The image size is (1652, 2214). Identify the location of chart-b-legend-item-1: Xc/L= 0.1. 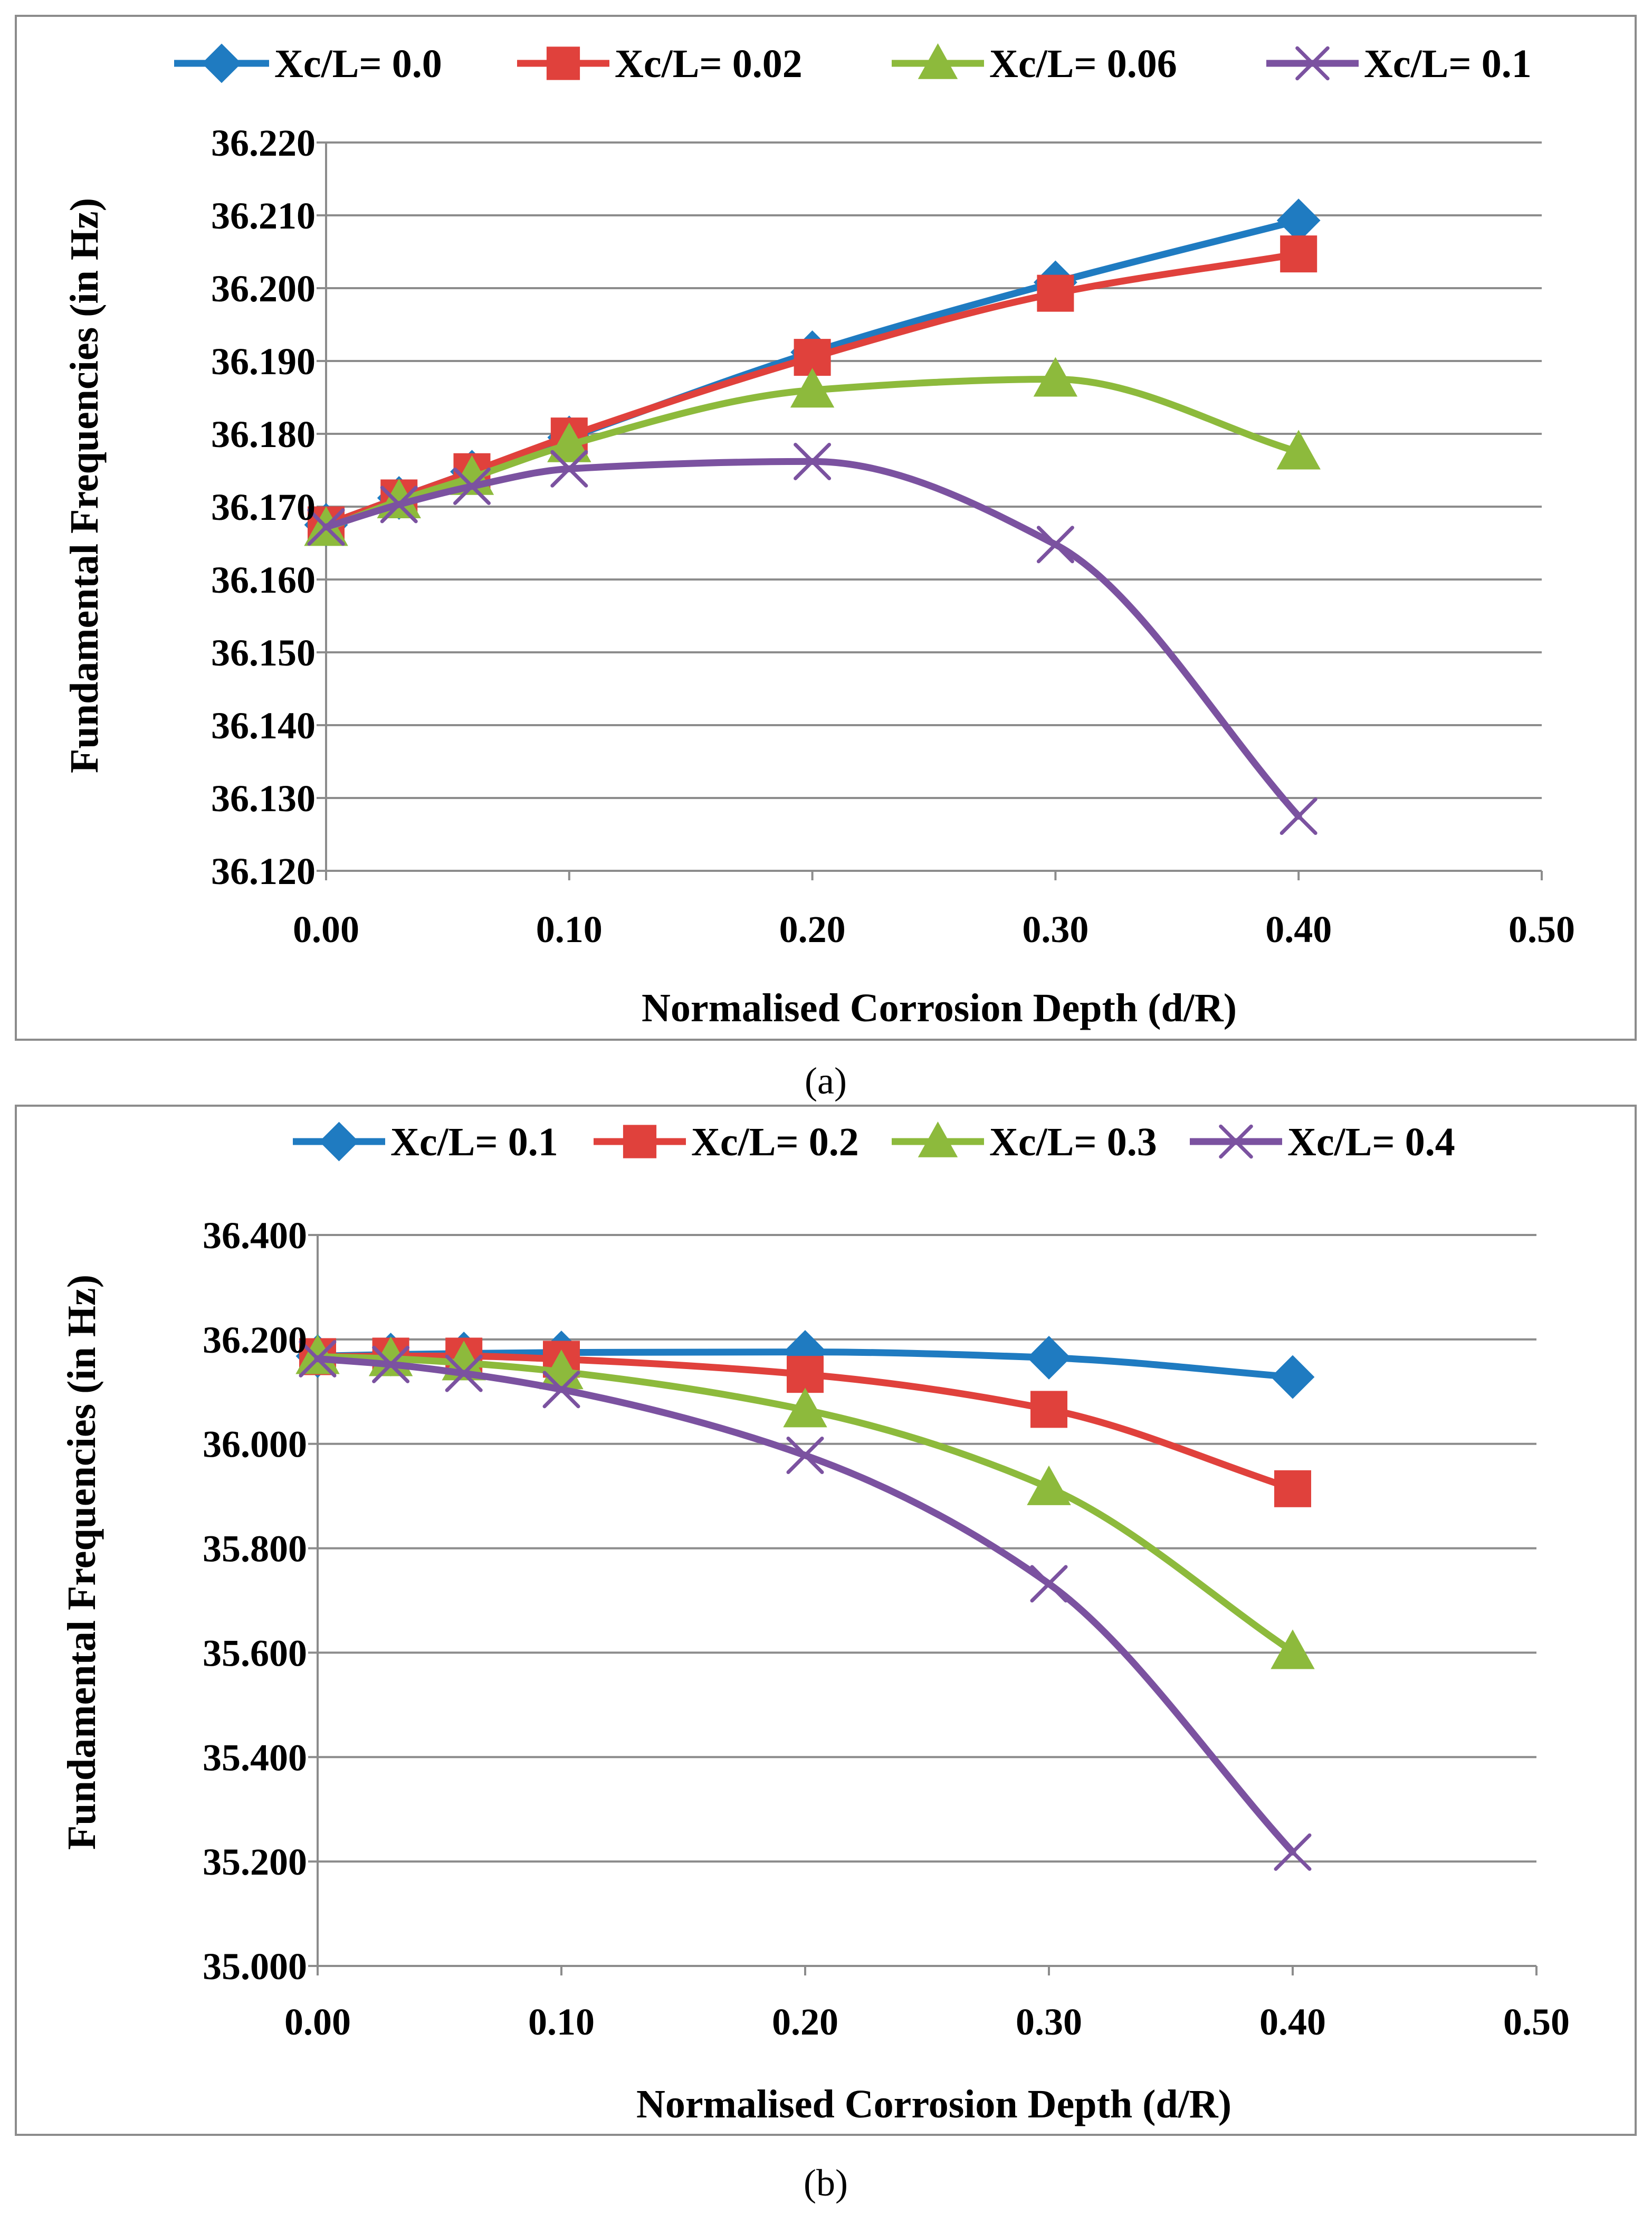
(425, 1142).